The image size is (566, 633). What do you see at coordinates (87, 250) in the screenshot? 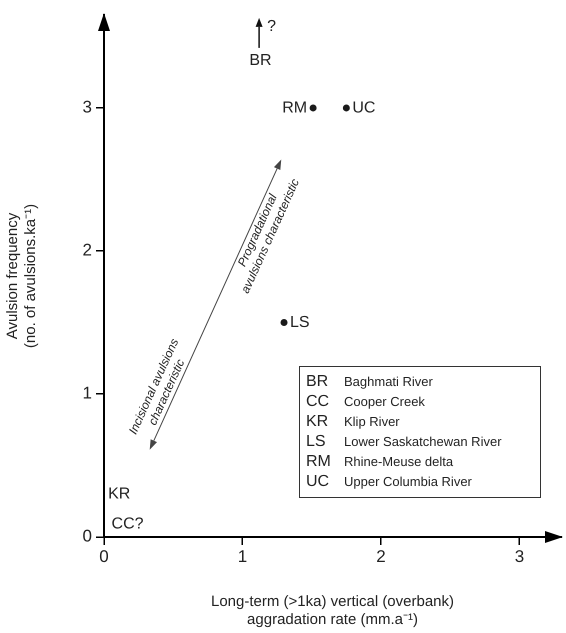
I see `y-tick-label: 2` at bounding box center [87, 250].